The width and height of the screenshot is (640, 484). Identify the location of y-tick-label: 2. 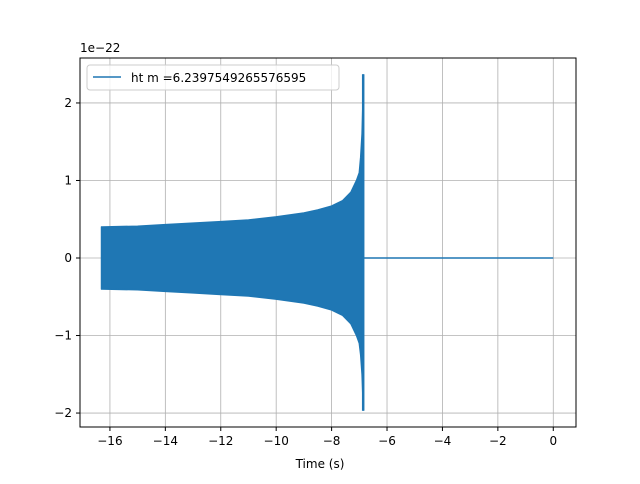
(68, 103).